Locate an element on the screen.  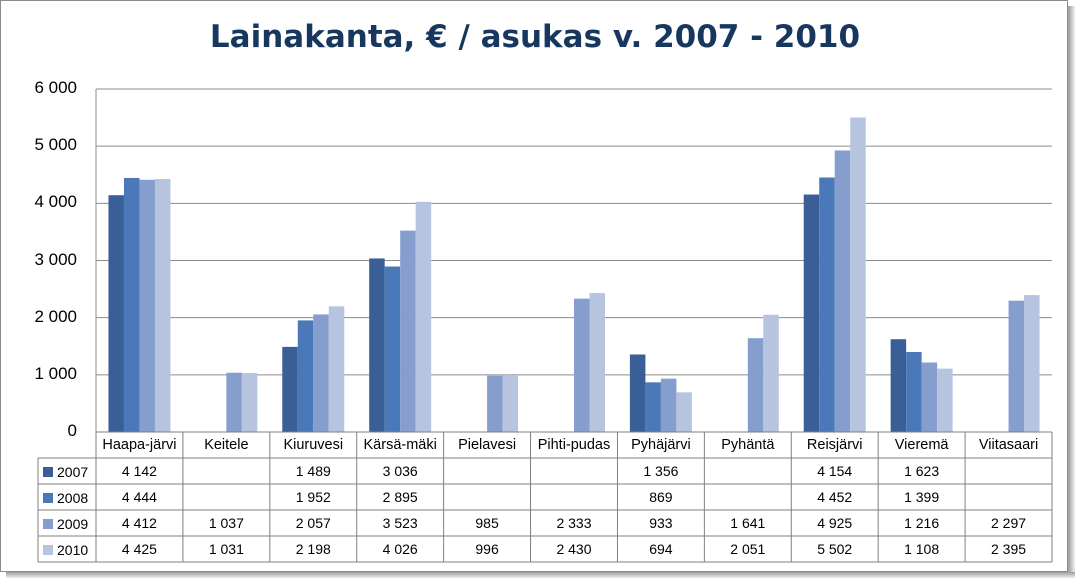
chart-title: Lainakanta, € / asukas v. 2007 - 2010 is located at coordinates (535, 37).